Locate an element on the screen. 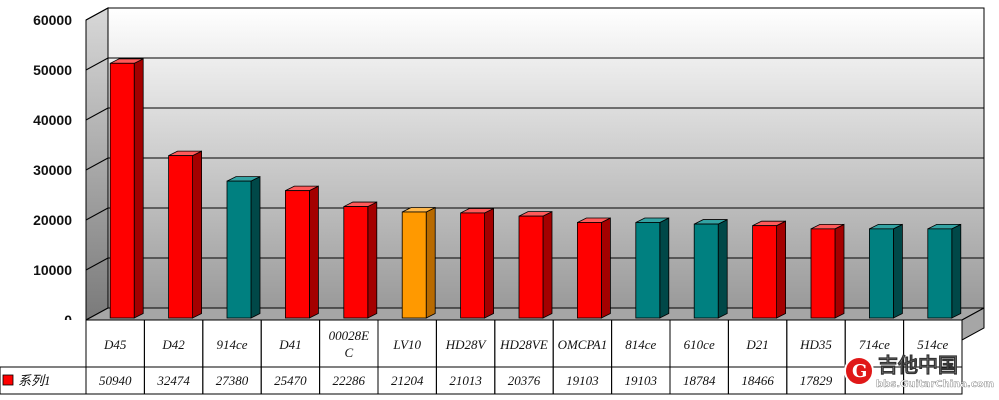 This screenshot has height=400, width=999. watermark-logo: G 吉他中国 bbs.GuitarChina.com is located at coordinates (919, 371).